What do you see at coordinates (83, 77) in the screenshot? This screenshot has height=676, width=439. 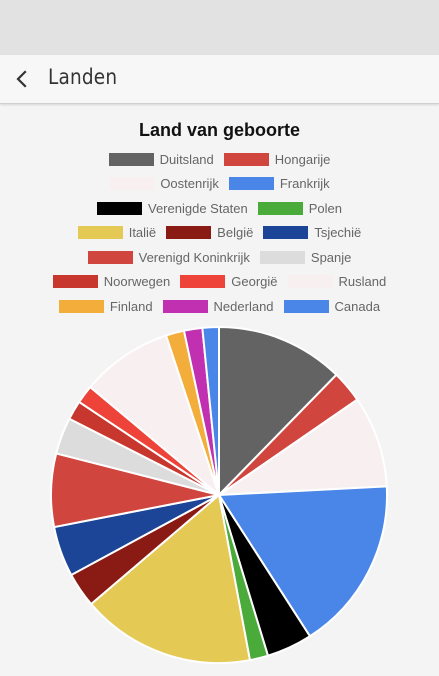 I see `page-title: Landen` at bounding box center [83, 77].